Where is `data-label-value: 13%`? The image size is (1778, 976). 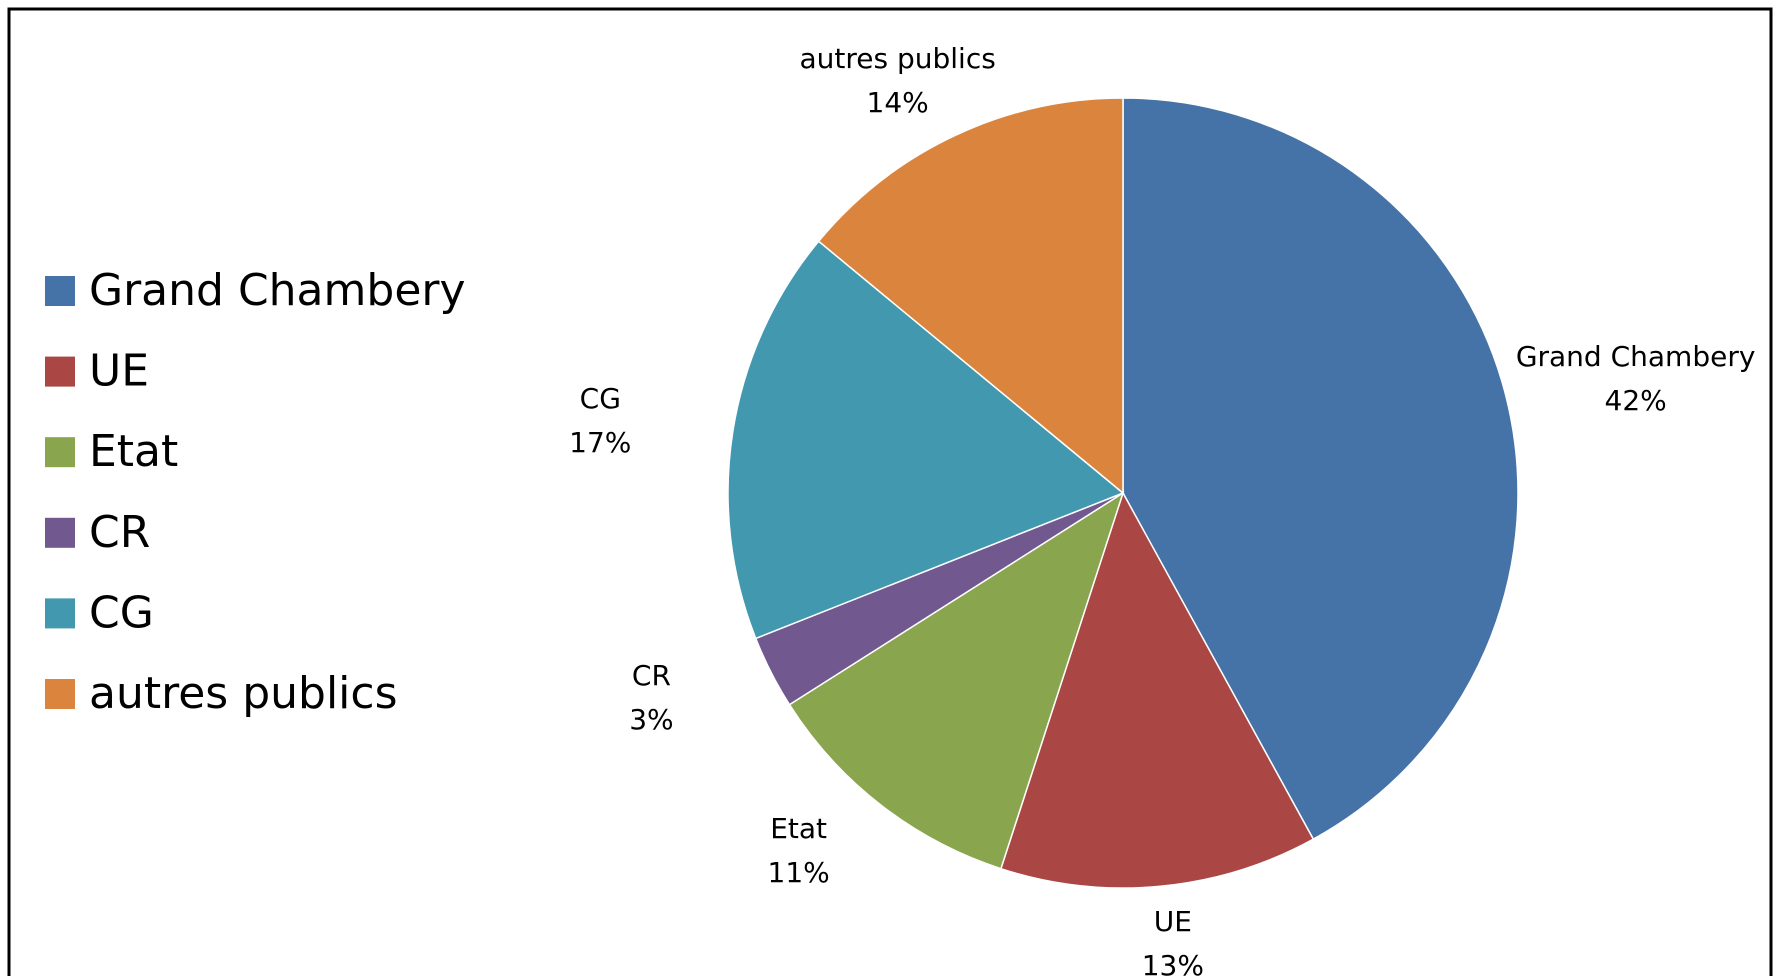
data-label-value: 13% is located at coordinates (1173, 962).